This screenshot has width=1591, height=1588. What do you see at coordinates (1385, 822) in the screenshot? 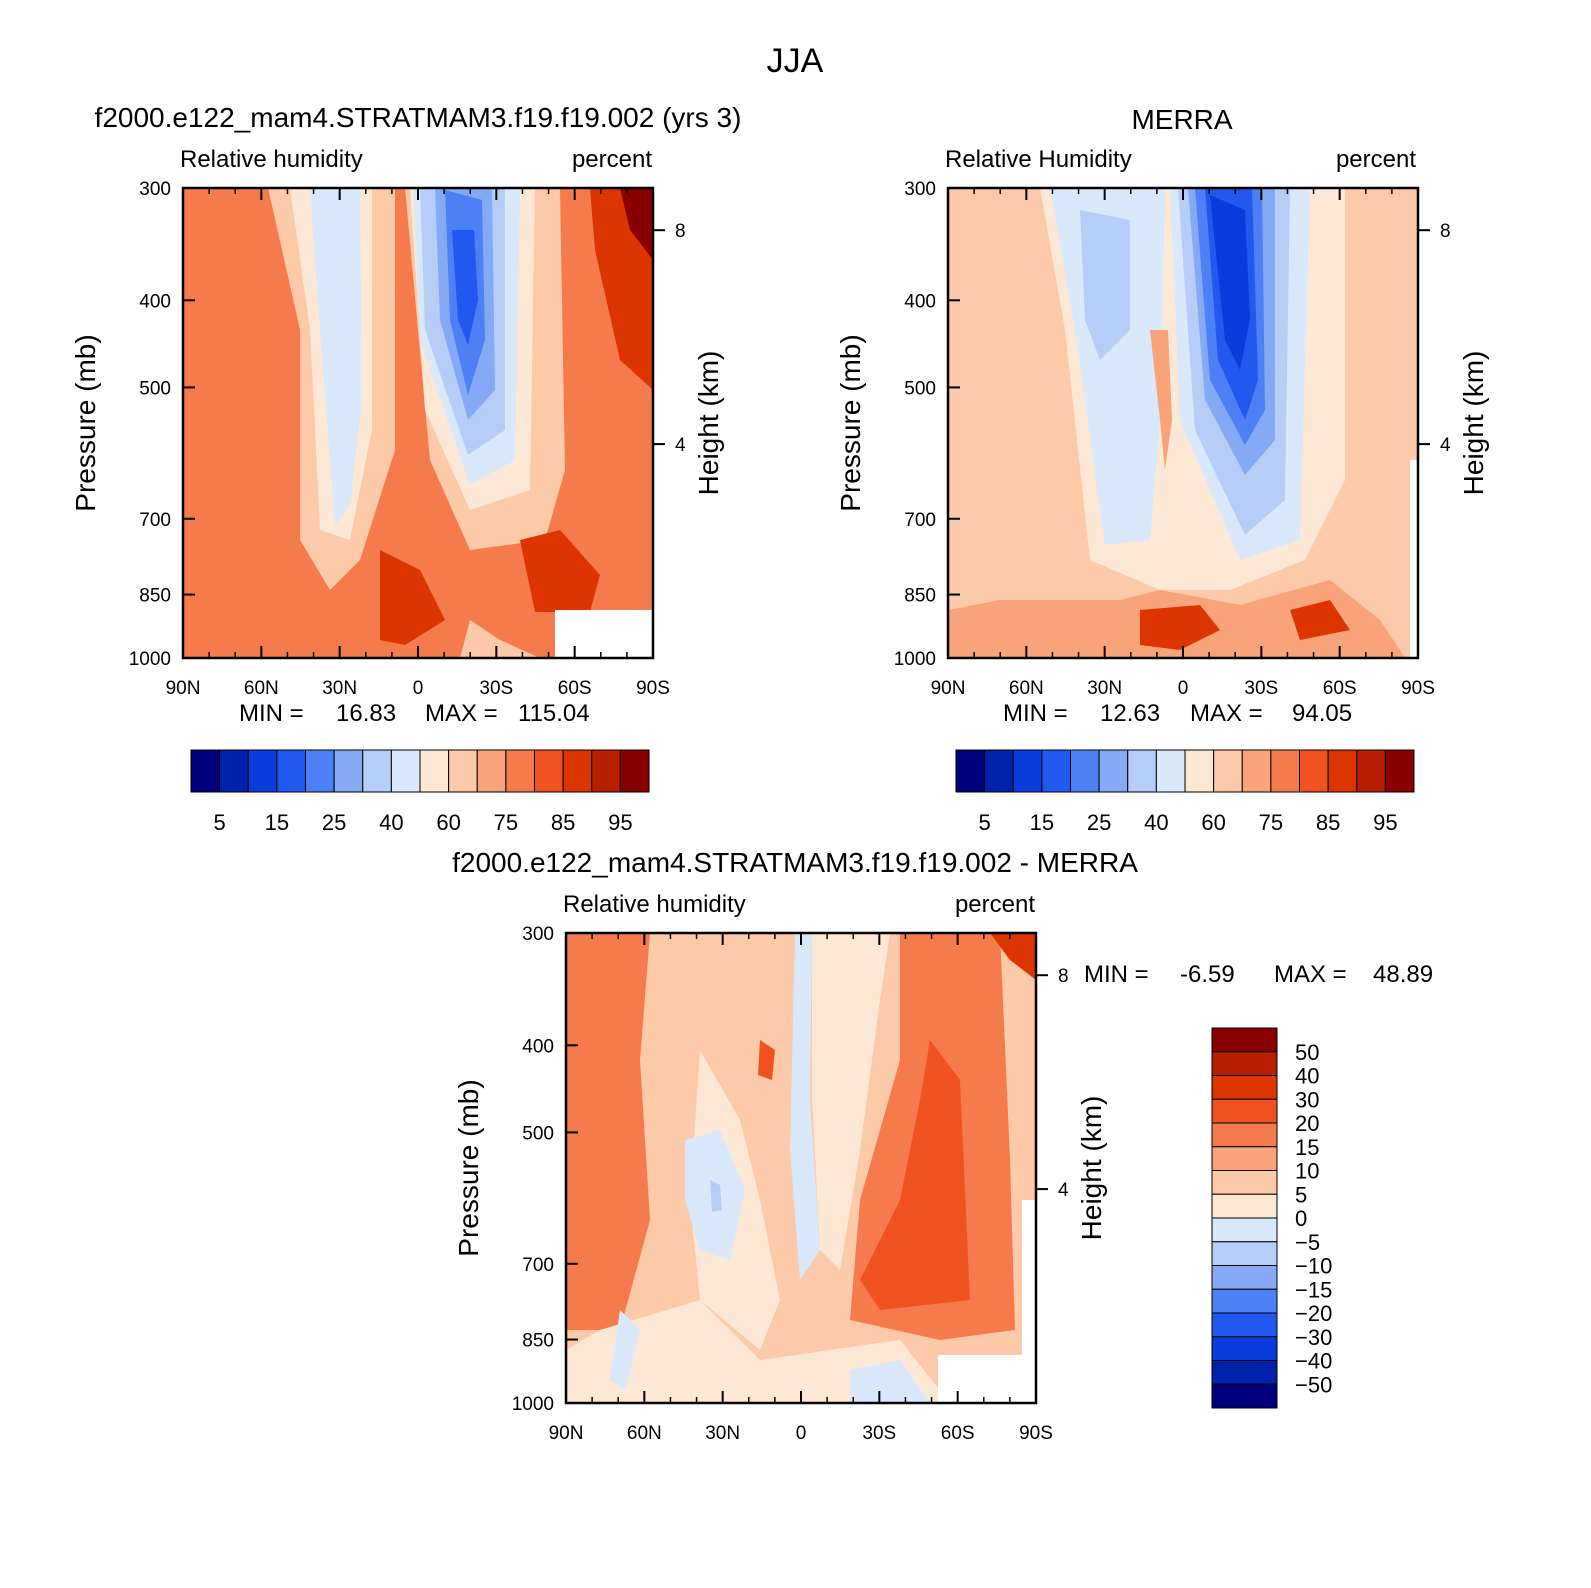
I see `colorbar-label: 95` at bounding box center [1385, 822].